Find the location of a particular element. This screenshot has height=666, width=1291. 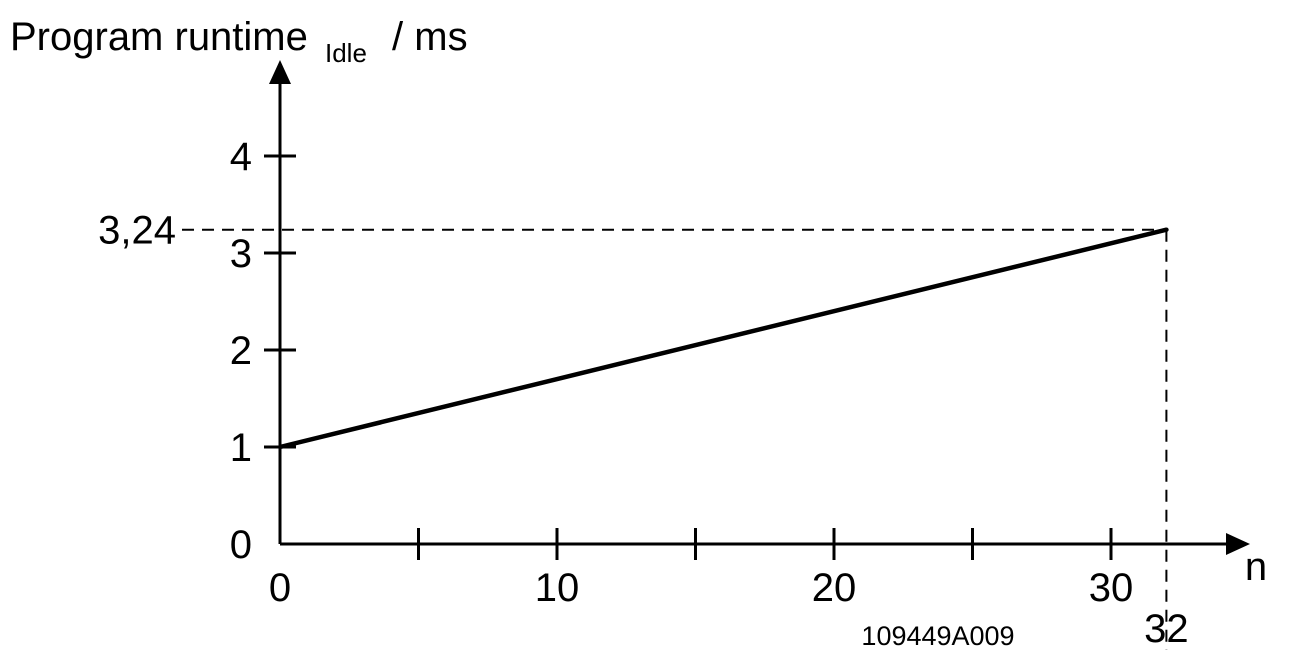

chart-title-unit: / ms is located at coordinates (430, 37).